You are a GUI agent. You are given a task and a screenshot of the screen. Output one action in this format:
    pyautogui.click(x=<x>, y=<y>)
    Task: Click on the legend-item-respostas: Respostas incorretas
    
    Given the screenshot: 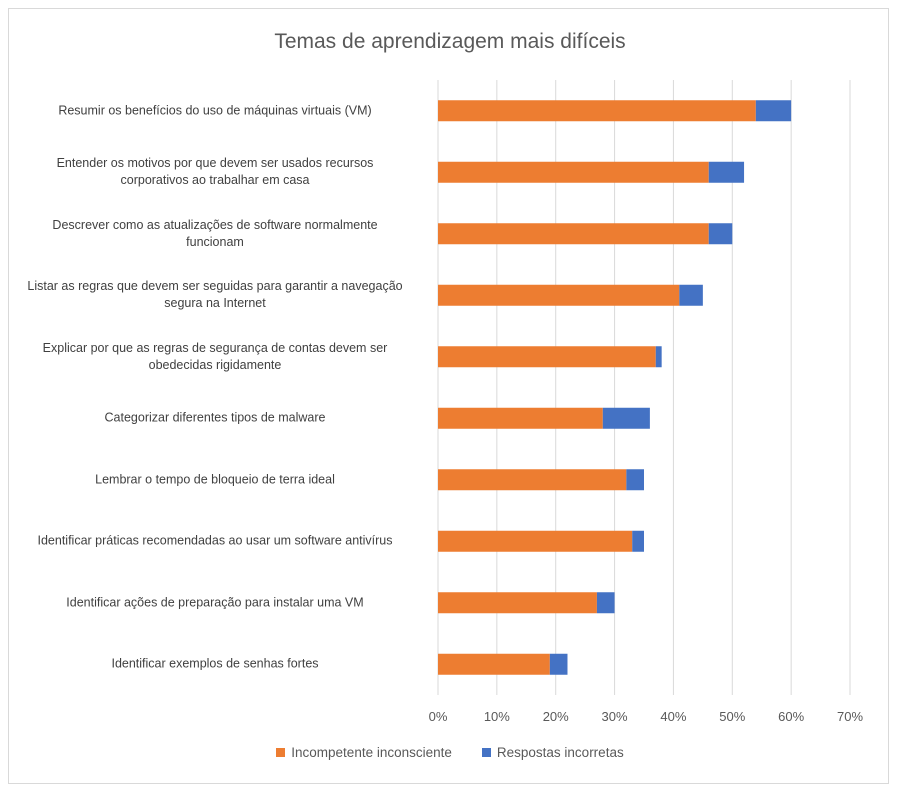 What is the action you would take?
    pyautogui.click(x=552, y=752)
    